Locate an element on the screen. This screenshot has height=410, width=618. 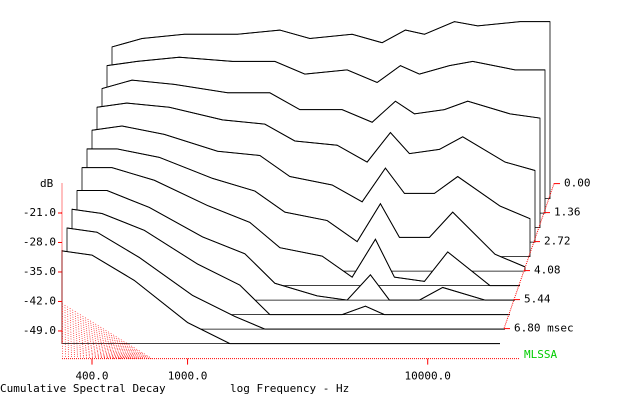
x-axis-label: log Frequency - Hz is located at coordinates (289, 388).